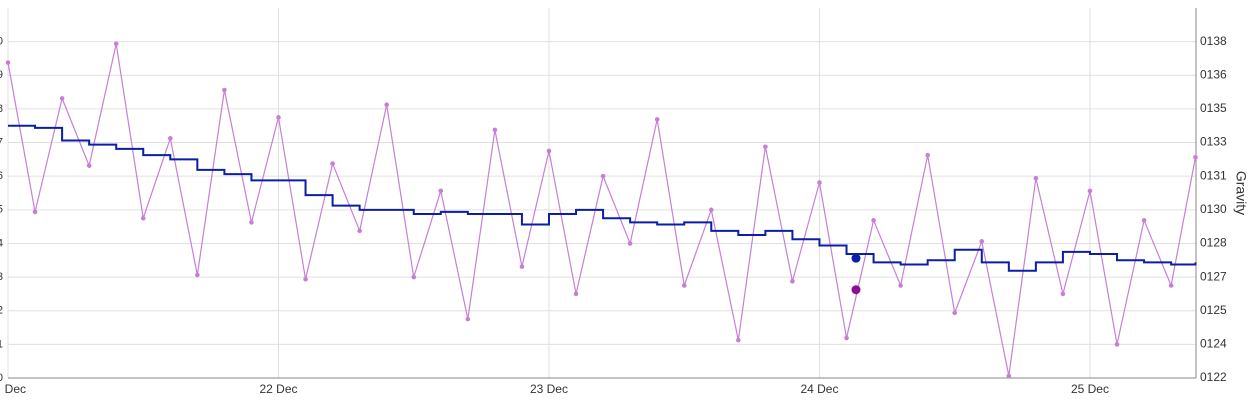 This screenshot has width=1254, height=403. Describe the element at coordinates (819, 389) in the screenshot. I see `x-tick-label: 24 Dec` at that location.